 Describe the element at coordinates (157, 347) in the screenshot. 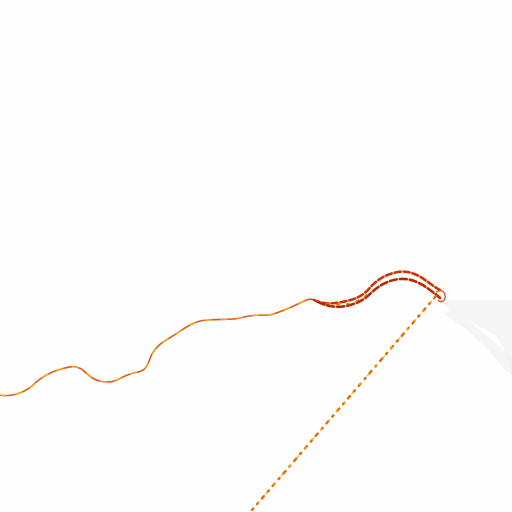

I see `route-main-highlight` at that location.